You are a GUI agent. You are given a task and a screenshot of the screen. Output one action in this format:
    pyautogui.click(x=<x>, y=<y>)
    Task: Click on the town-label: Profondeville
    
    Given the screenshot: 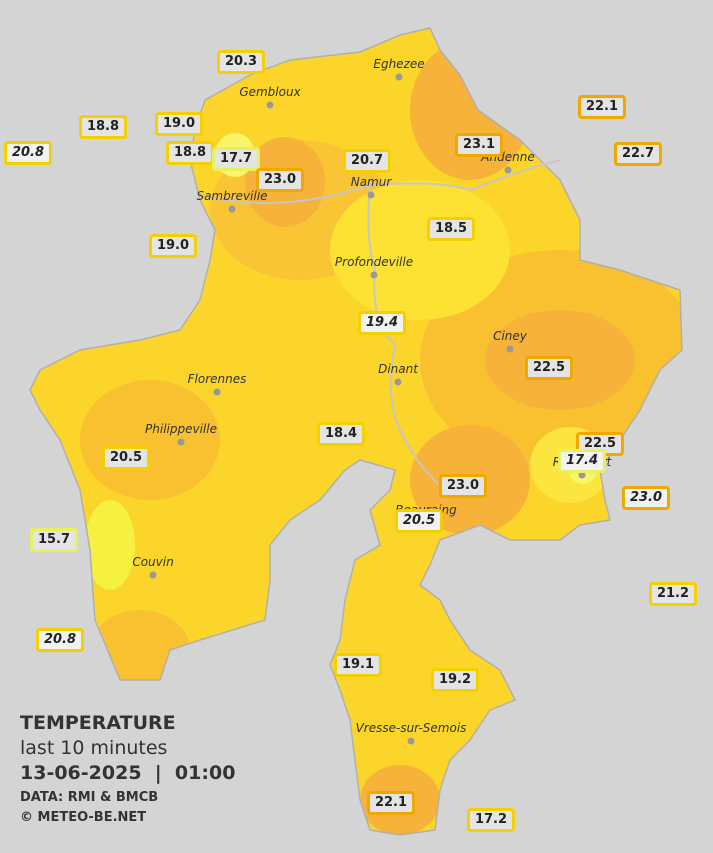 What is the action you would take?
    pyautogui.click(x=374, y=262)
    